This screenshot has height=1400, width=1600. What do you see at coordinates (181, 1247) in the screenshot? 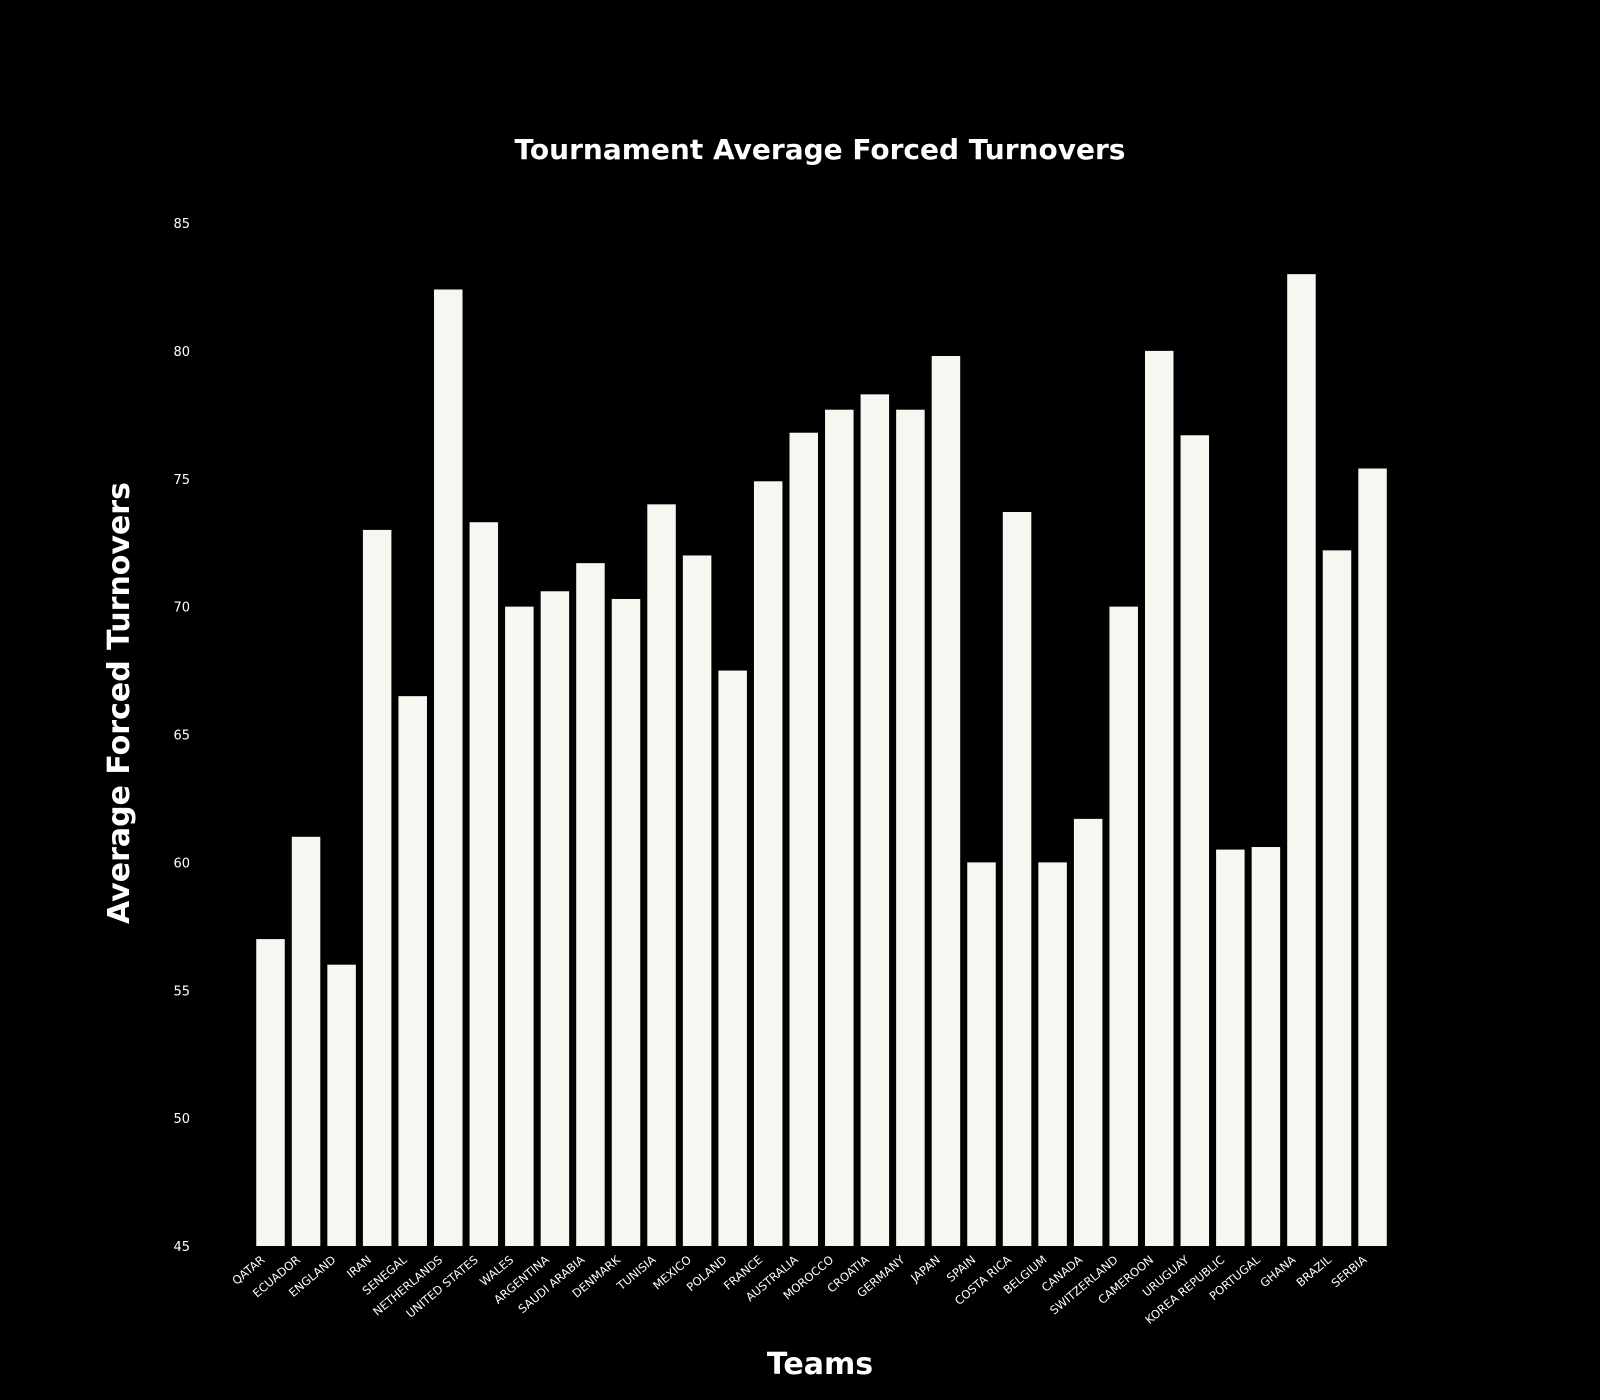
I see `y-tick-label: 45` at bounding box center [181, 1247].